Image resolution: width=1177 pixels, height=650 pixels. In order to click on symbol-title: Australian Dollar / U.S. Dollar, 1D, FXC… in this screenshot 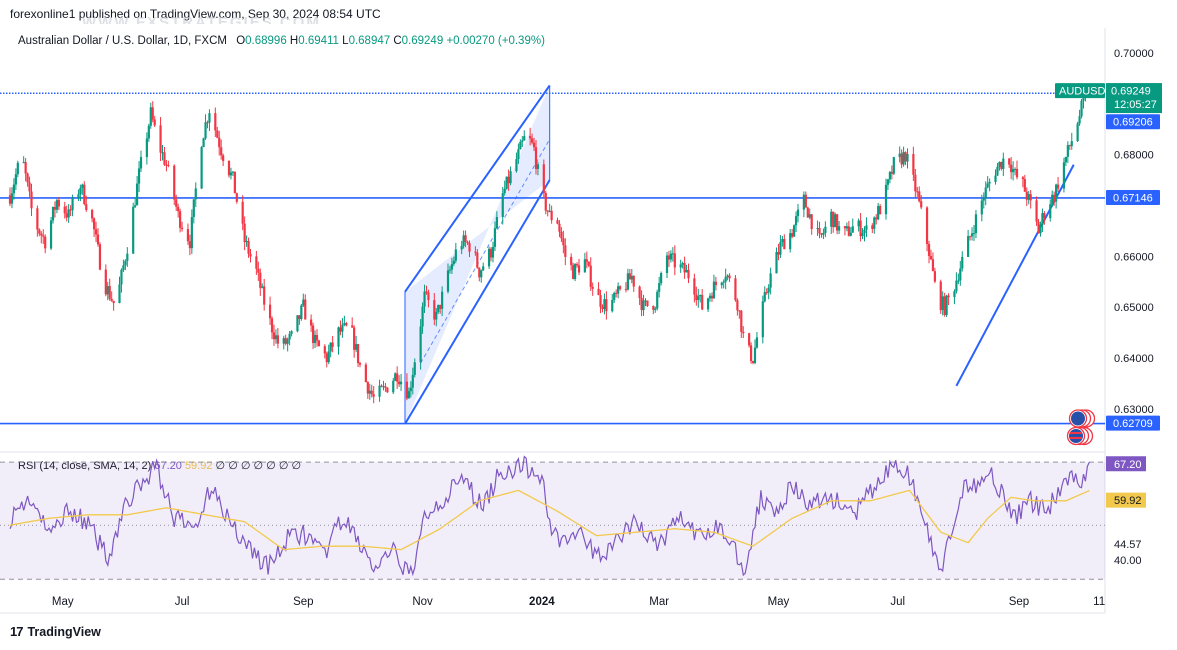, I will do `click(122, 41)`.